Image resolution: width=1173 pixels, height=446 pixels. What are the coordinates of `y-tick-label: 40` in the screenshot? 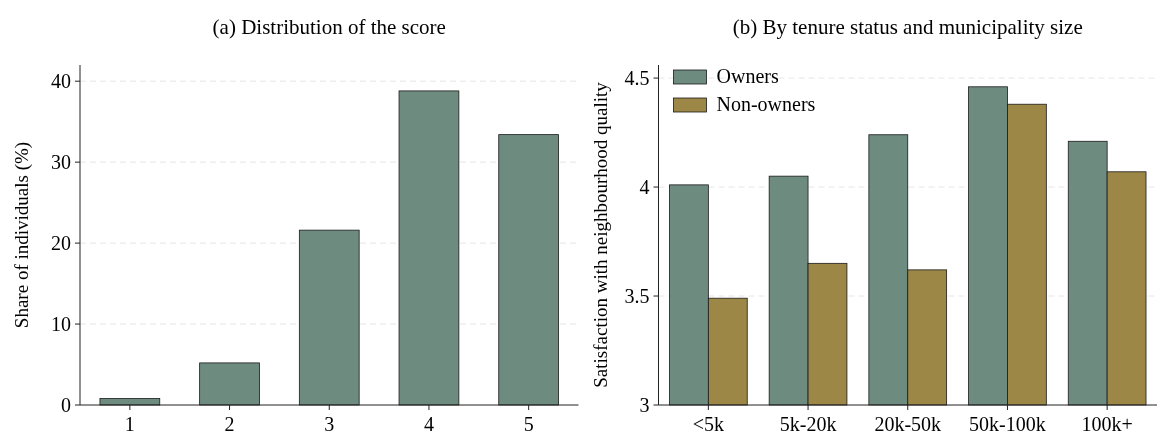 It's located at (61, 81).